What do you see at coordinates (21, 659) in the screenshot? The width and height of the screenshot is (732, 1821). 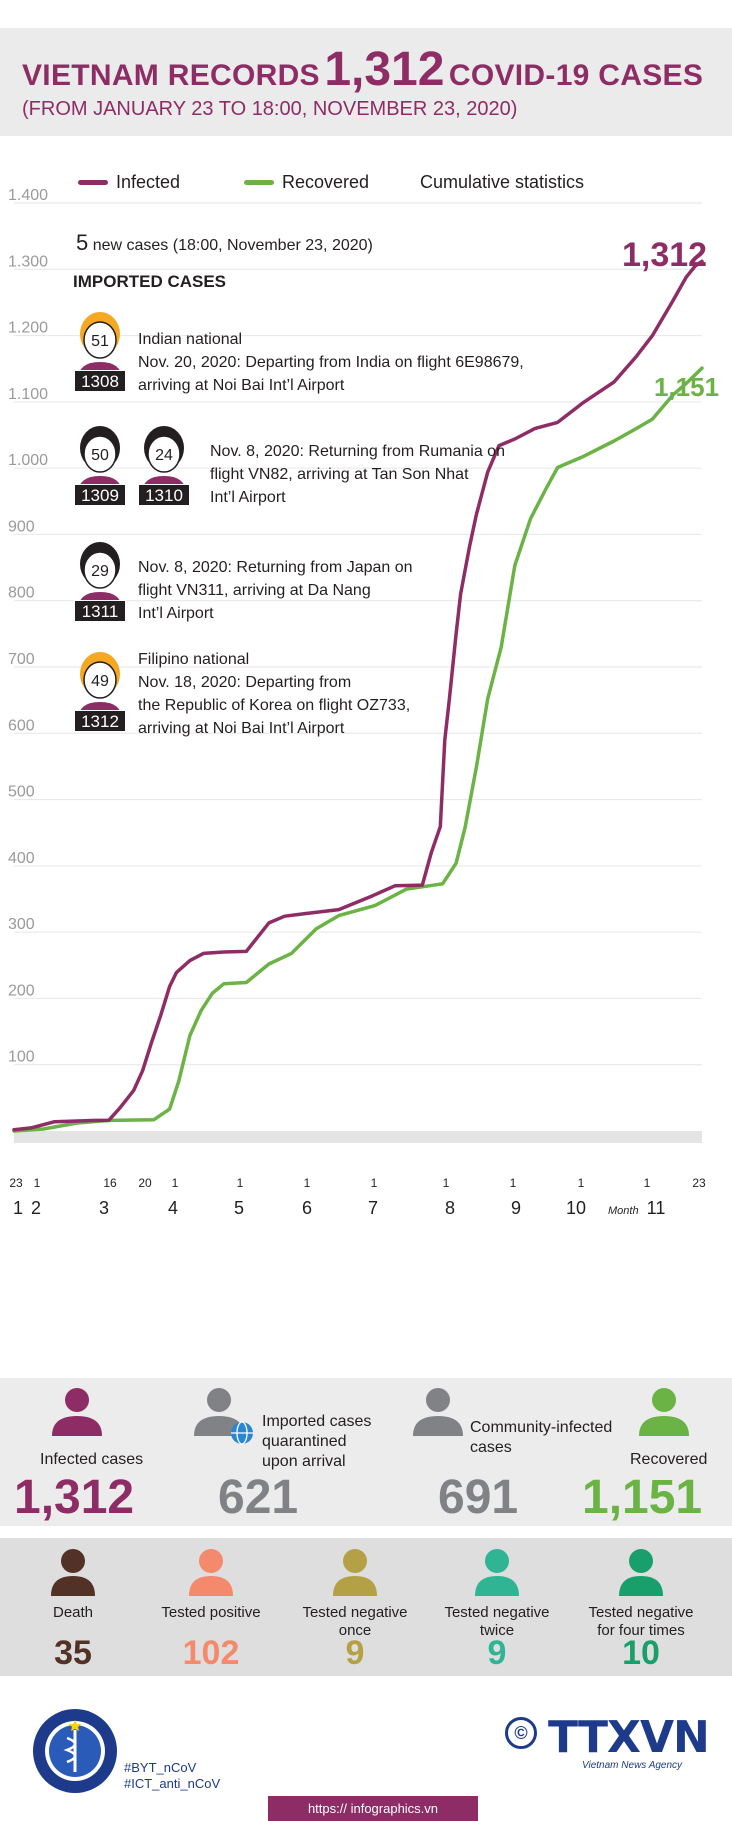 I see `y-tick-label: 700` at bounding box center [21, 659].